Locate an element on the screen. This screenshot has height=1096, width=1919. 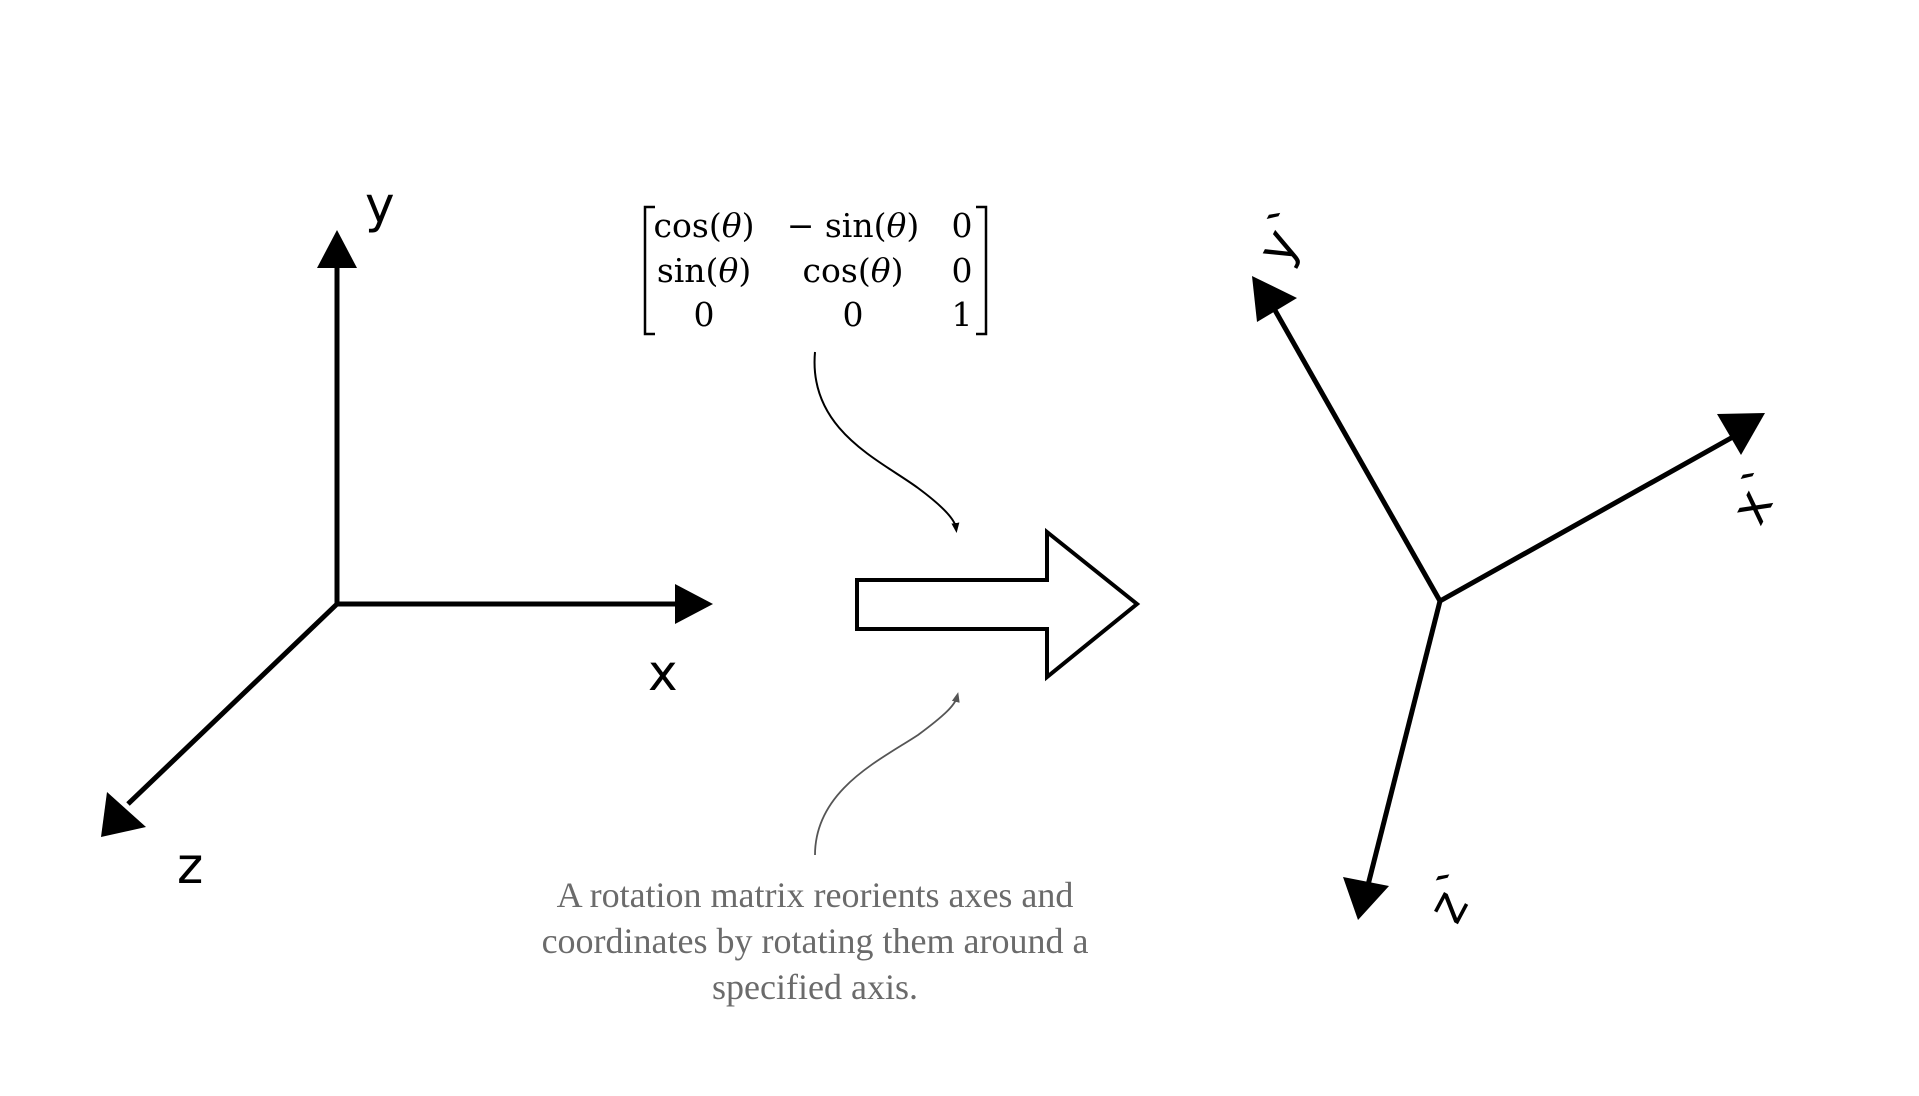
matrix-cell-r1c2: − sin(θ) is located at coordinates (853, 225).